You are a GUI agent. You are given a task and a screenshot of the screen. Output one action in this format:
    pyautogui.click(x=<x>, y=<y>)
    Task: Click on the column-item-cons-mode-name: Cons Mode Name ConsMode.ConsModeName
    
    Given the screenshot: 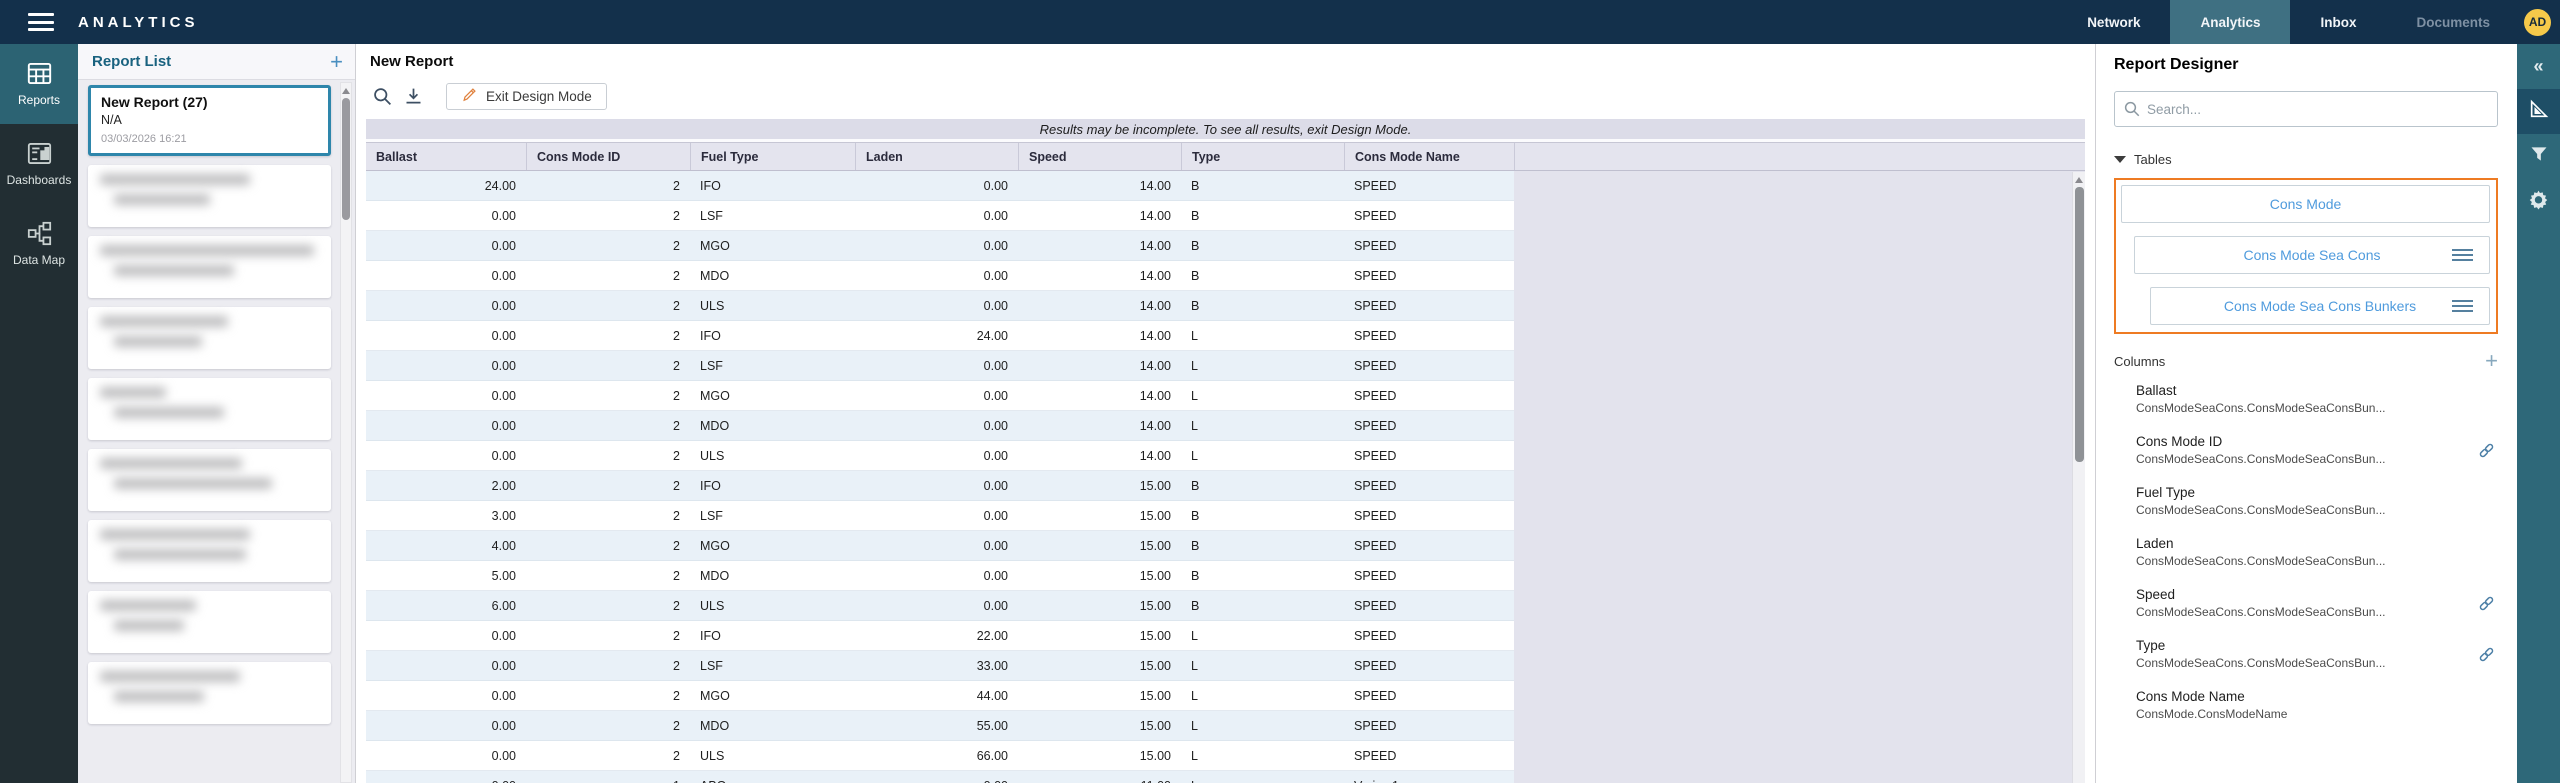 What is the action you would take?
    pyautogui.click(x=2317, y=705)
    